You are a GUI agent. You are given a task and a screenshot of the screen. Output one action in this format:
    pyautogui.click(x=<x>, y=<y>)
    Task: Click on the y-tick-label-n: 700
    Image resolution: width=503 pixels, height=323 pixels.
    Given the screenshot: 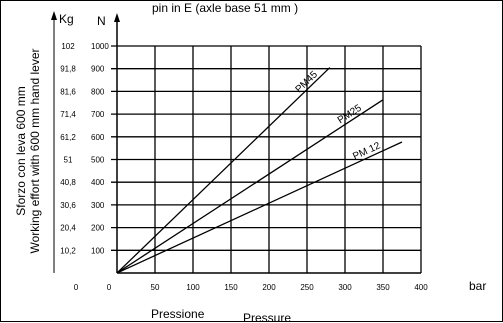 What is the action you would take?
    pyautogui.click(x=98, y=114)
    